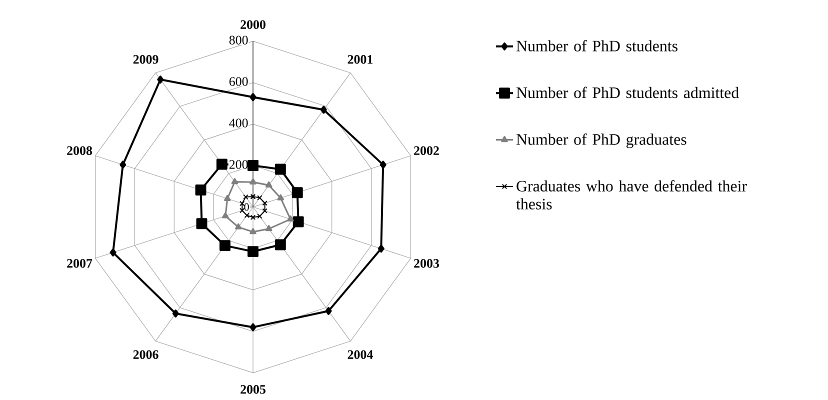 The height and width of the screenshot is (400, 828). Describe the element at coordinates (238, 81) in the screenshot. I see `y-tick-label: 600` at that location.